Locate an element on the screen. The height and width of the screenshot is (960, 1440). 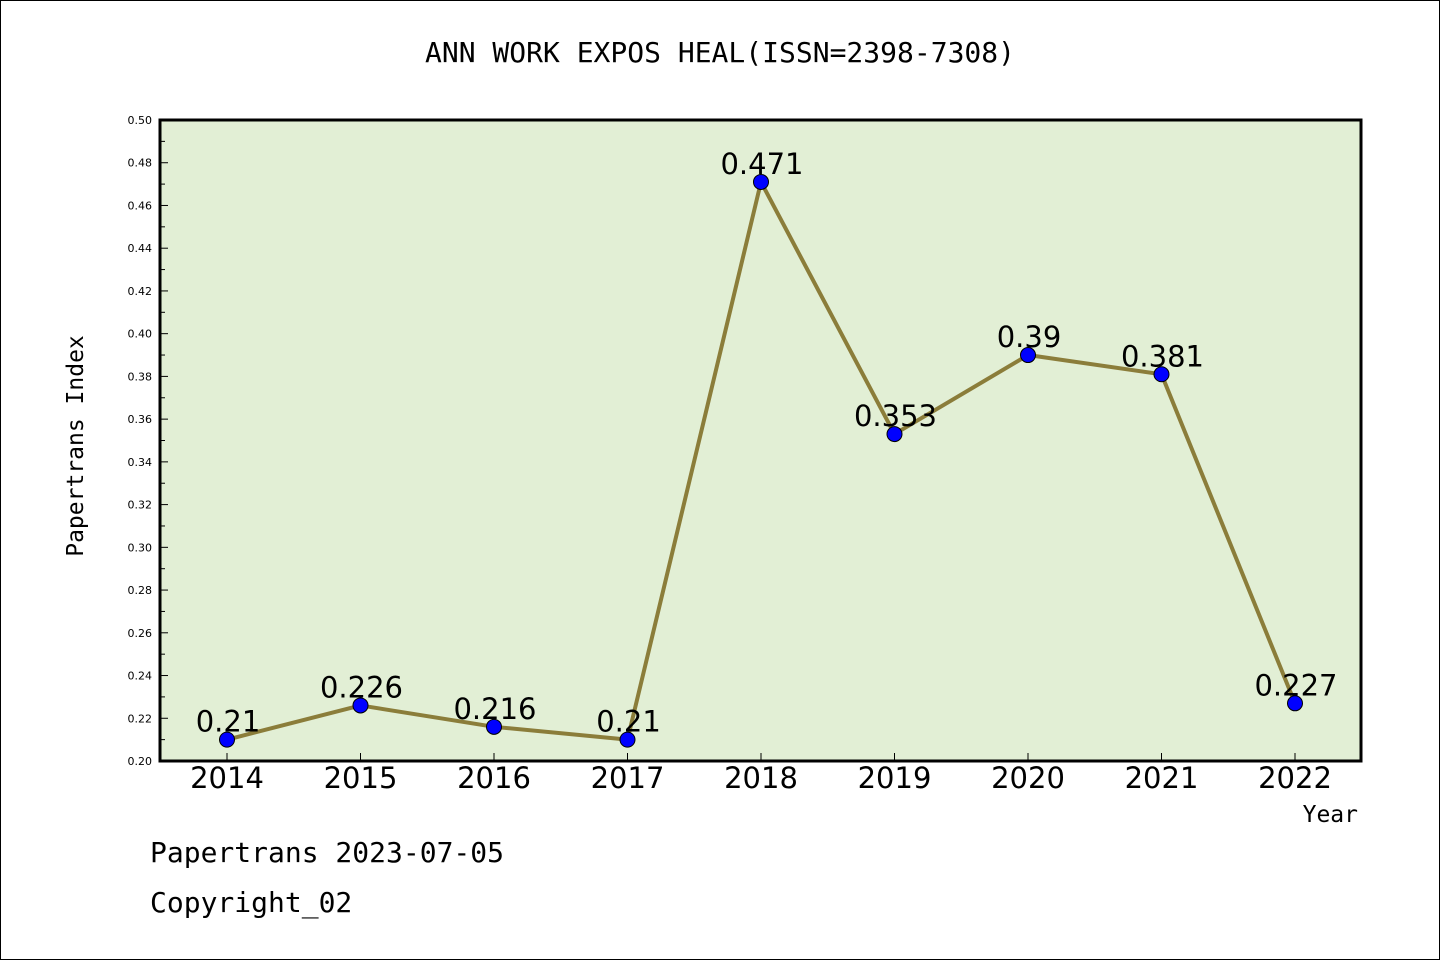
data-label: 0.39 is located at coordinates (1029, 337).